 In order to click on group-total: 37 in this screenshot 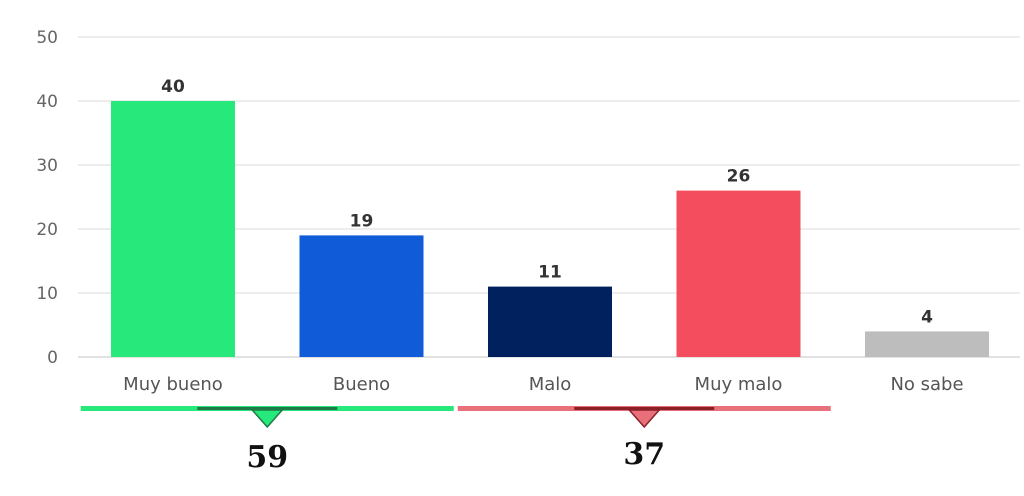, I will do `click(644, 454)`.